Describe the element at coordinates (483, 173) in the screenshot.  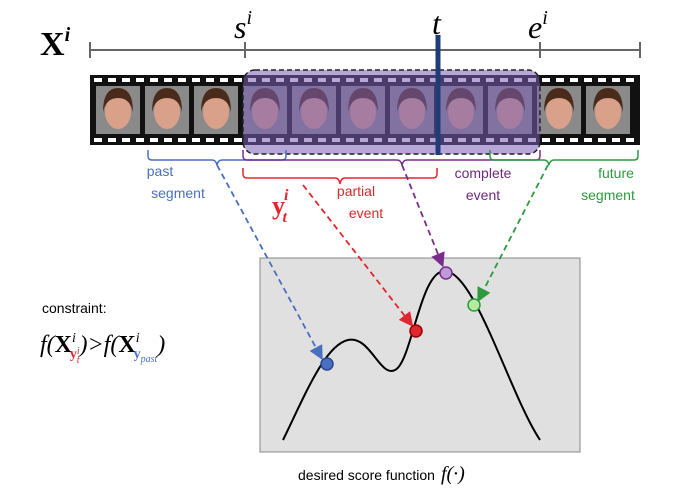
I see `line: complete` at that location.